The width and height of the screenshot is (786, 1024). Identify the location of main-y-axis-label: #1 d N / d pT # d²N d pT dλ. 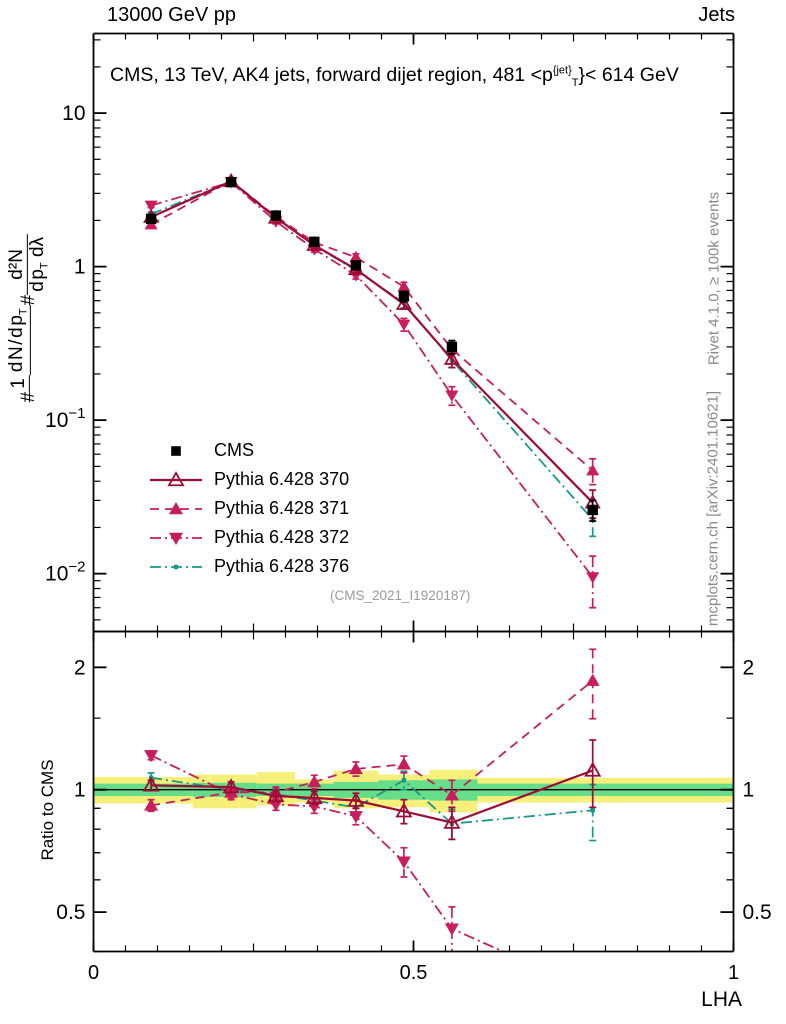
(28, 318).